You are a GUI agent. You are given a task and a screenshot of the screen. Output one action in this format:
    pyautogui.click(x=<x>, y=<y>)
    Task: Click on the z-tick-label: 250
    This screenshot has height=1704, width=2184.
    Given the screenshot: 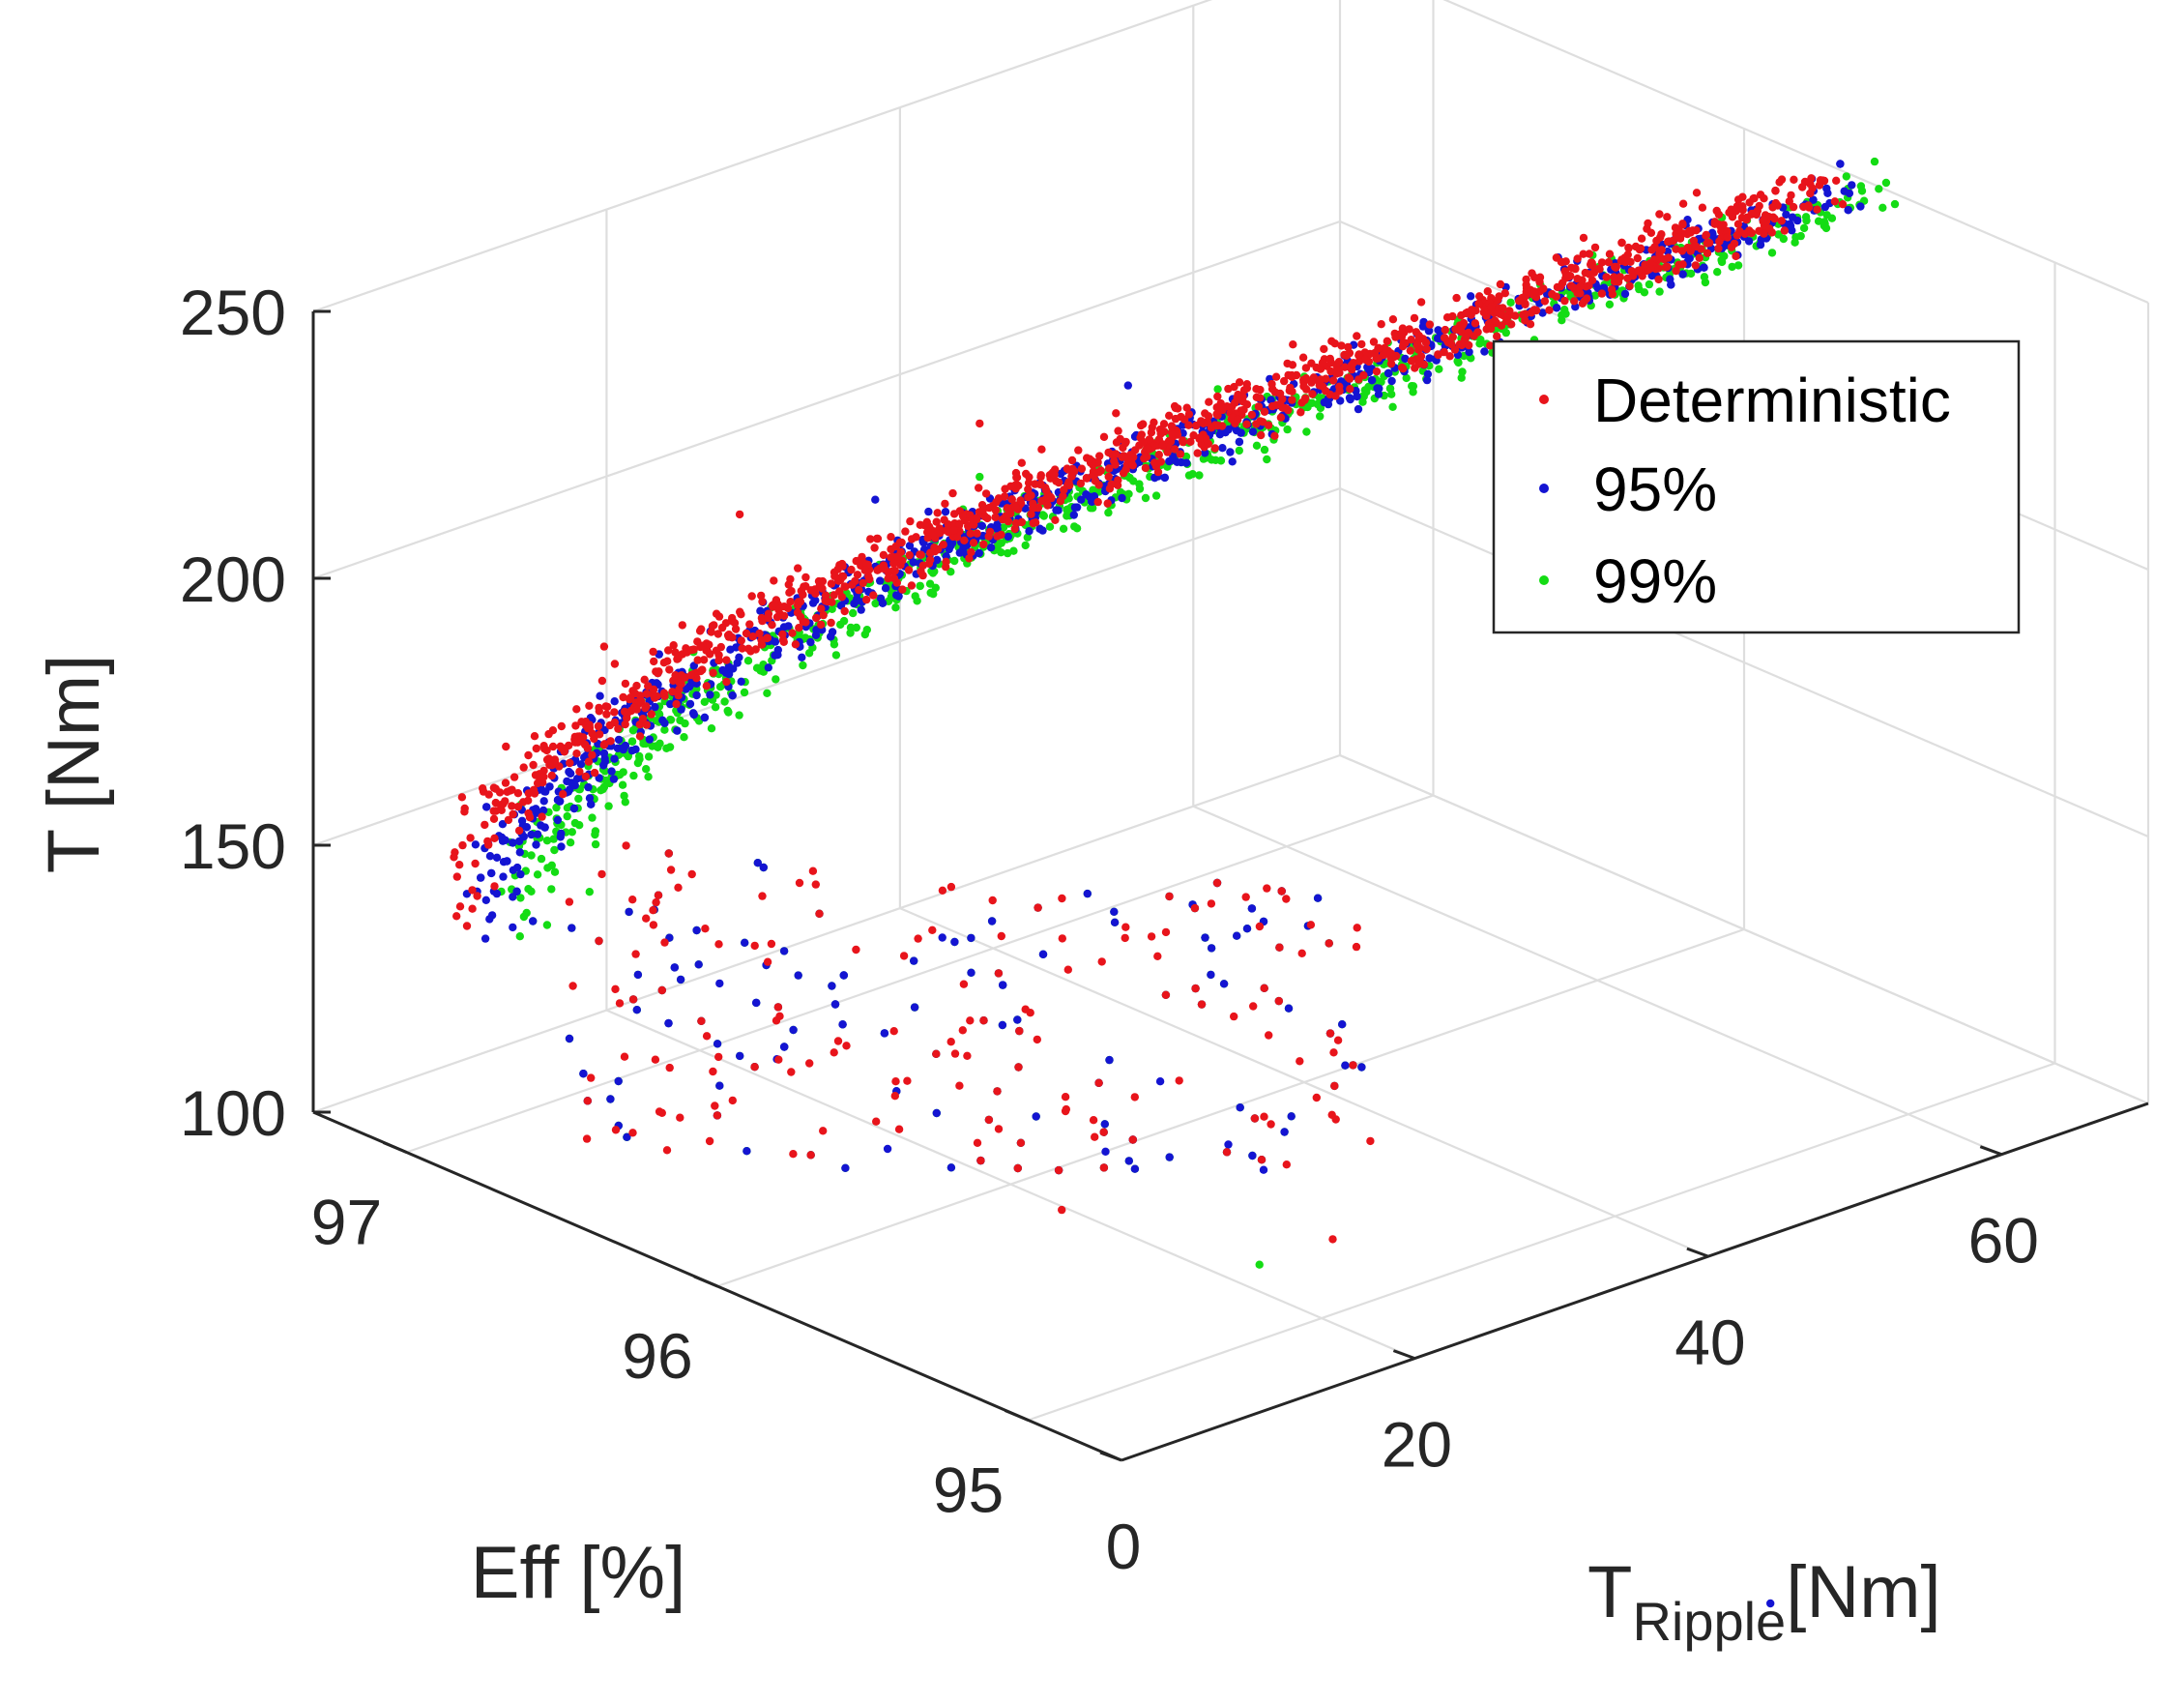 What is the action you would take?
    pyautogui.click(x=233, y=312)
    